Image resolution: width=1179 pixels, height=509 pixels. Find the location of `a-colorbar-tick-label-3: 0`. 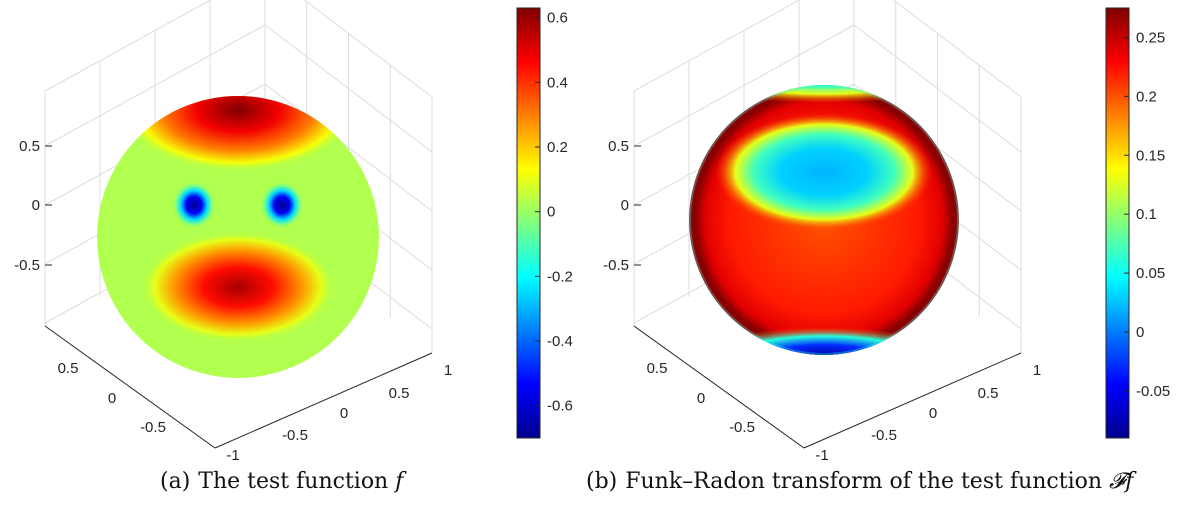

a-colorbar-tick-label-3: 0 is located at coordinates (551, 212).